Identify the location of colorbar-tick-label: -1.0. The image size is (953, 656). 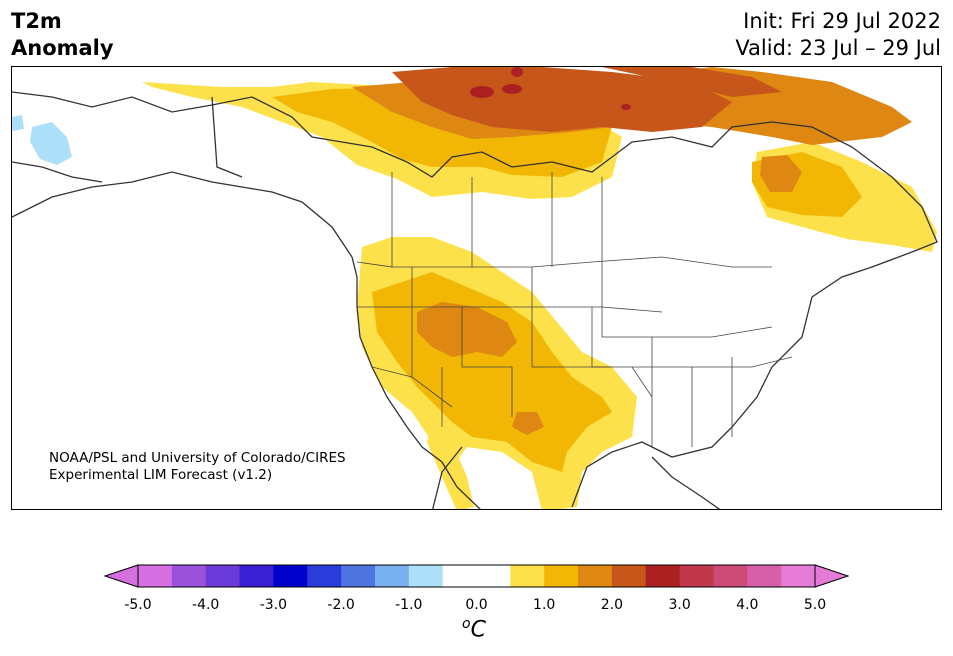
(409, 605).